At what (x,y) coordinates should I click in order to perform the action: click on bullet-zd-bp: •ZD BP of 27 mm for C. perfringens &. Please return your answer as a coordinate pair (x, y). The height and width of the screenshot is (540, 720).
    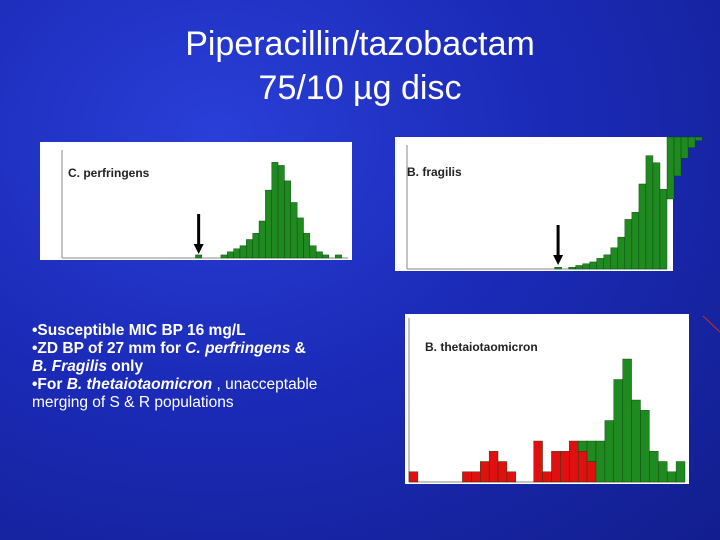
    Looking at the image, I should click on (212, 349).